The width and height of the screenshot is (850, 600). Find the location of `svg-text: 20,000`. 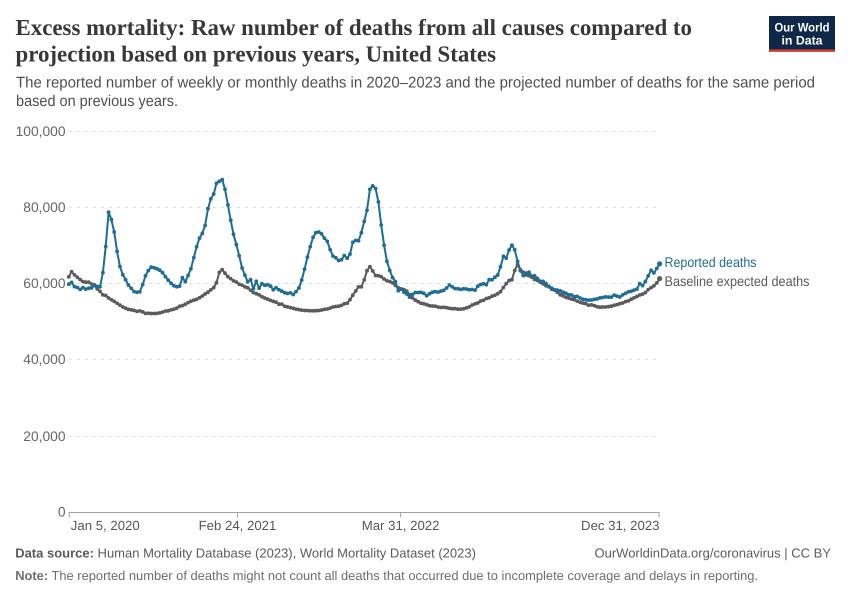

svg-text: 20,000 is located at coordinates (44, 436).